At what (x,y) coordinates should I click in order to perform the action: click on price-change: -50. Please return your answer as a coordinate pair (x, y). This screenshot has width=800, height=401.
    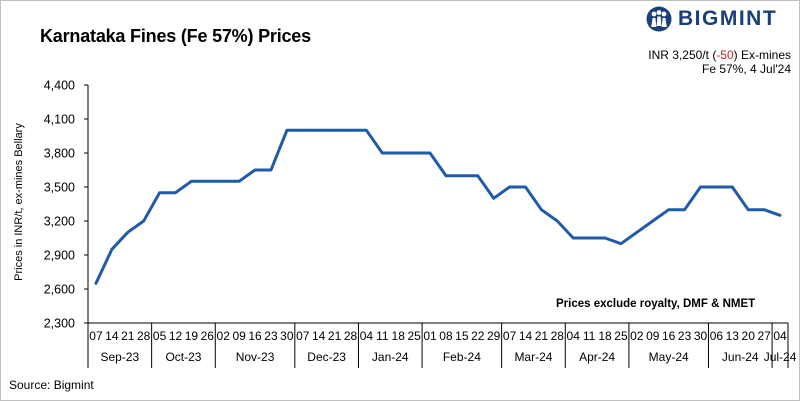
    Looking at the image, I should click on (725, 55).